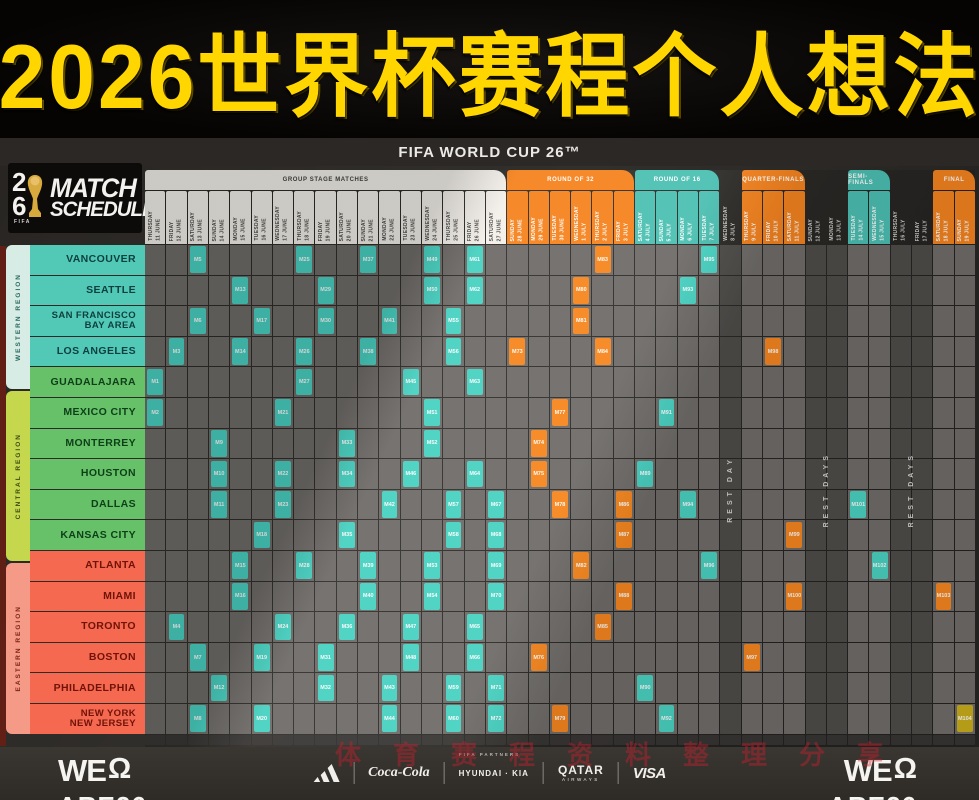 Image resolution: width=979 pixels, height=800 pixels. What do you see at coordinates (543, 773) in the screenshot?
I see `divider` at bounding box center [543, 773].